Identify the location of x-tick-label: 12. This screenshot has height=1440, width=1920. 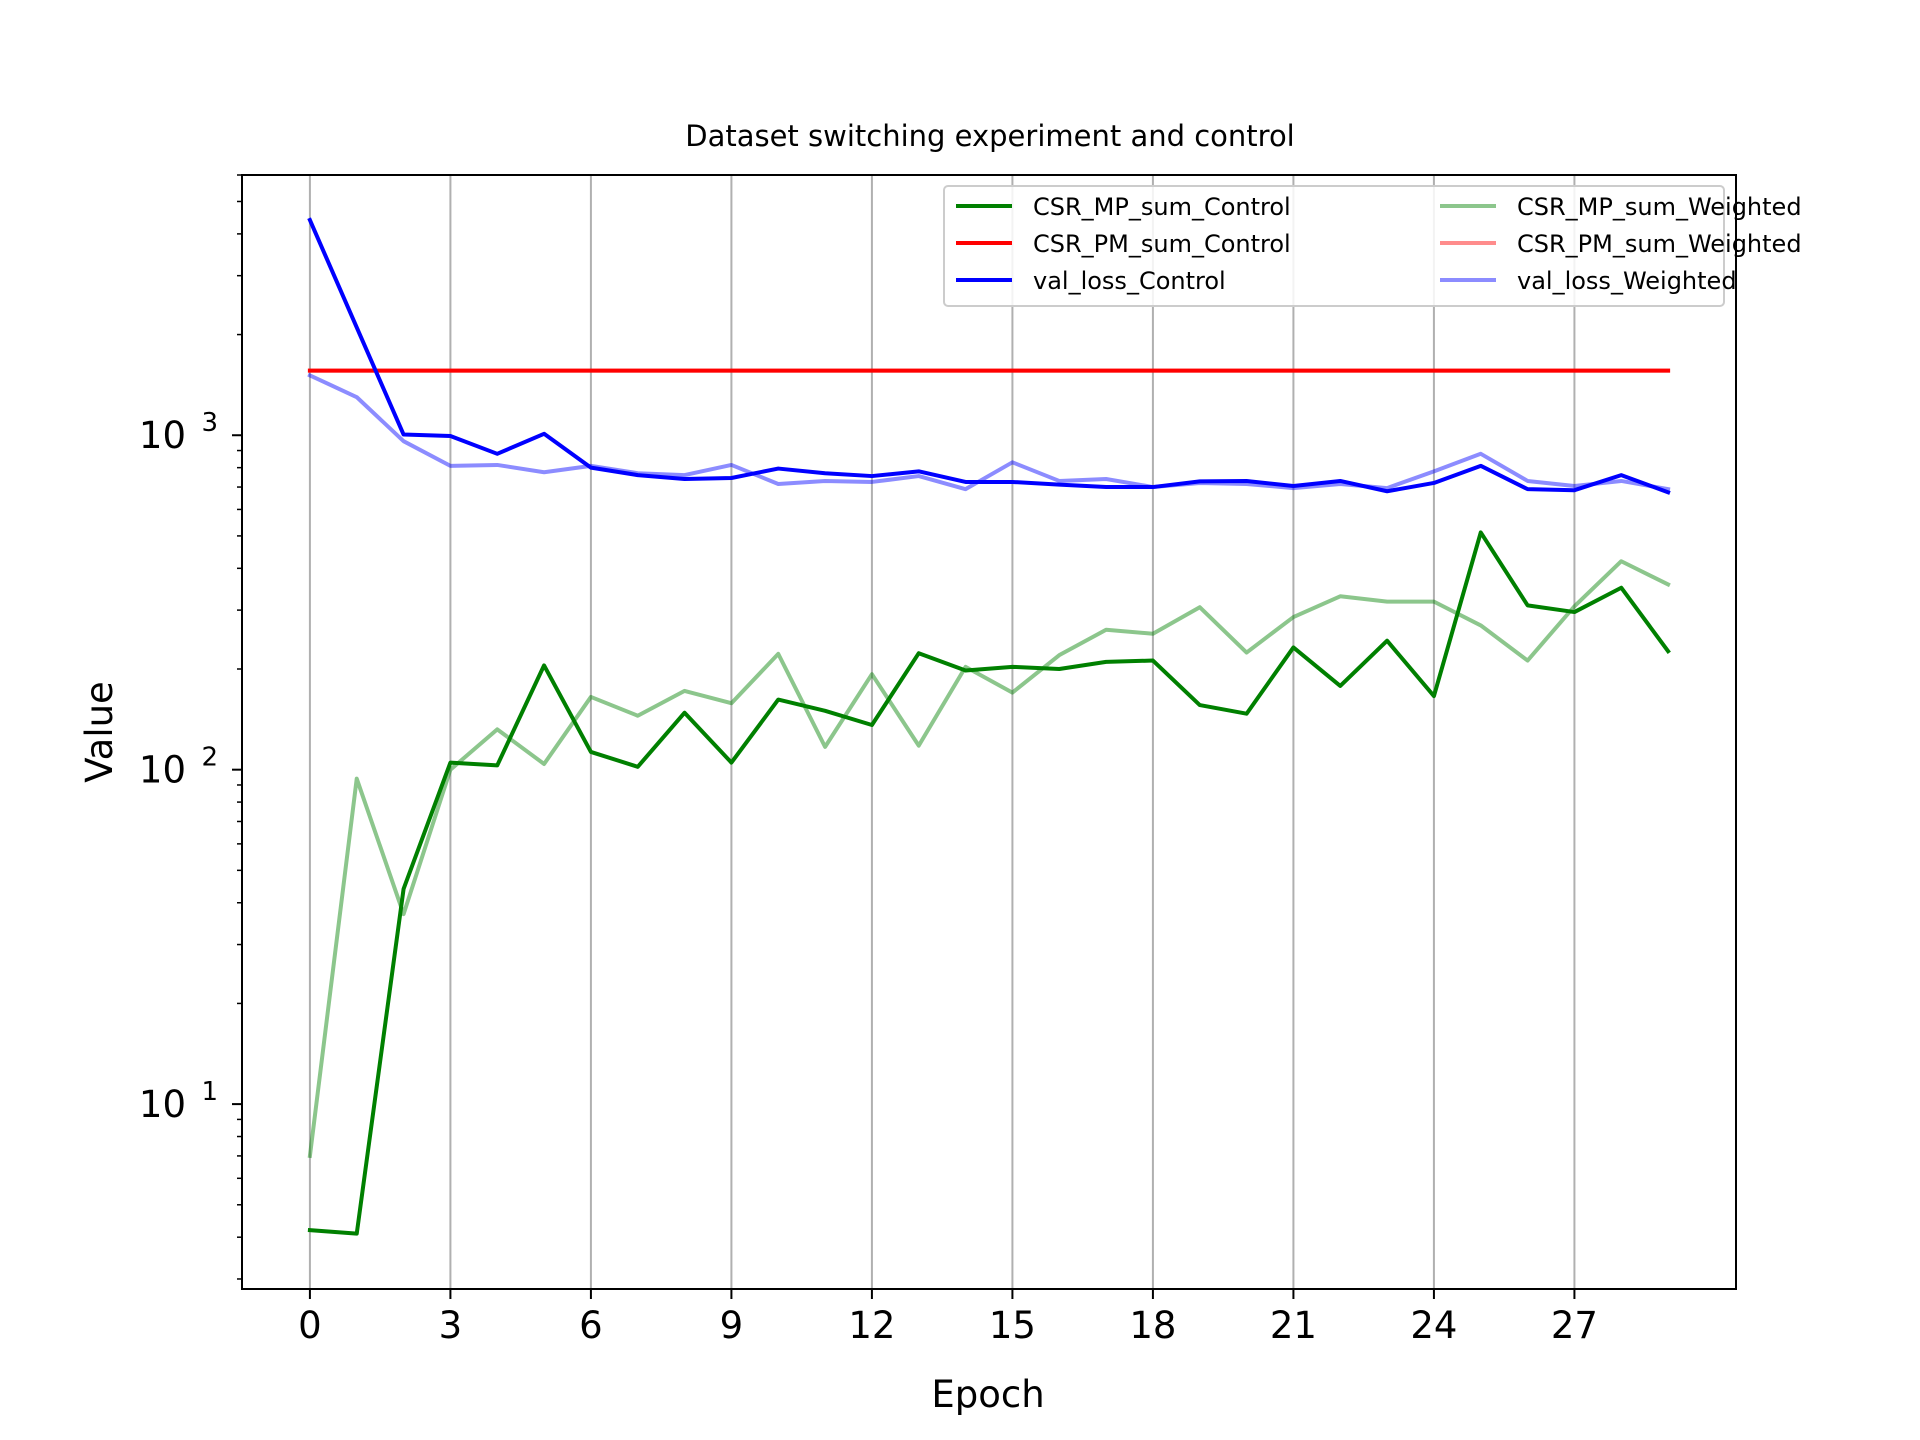
(871, 1325).